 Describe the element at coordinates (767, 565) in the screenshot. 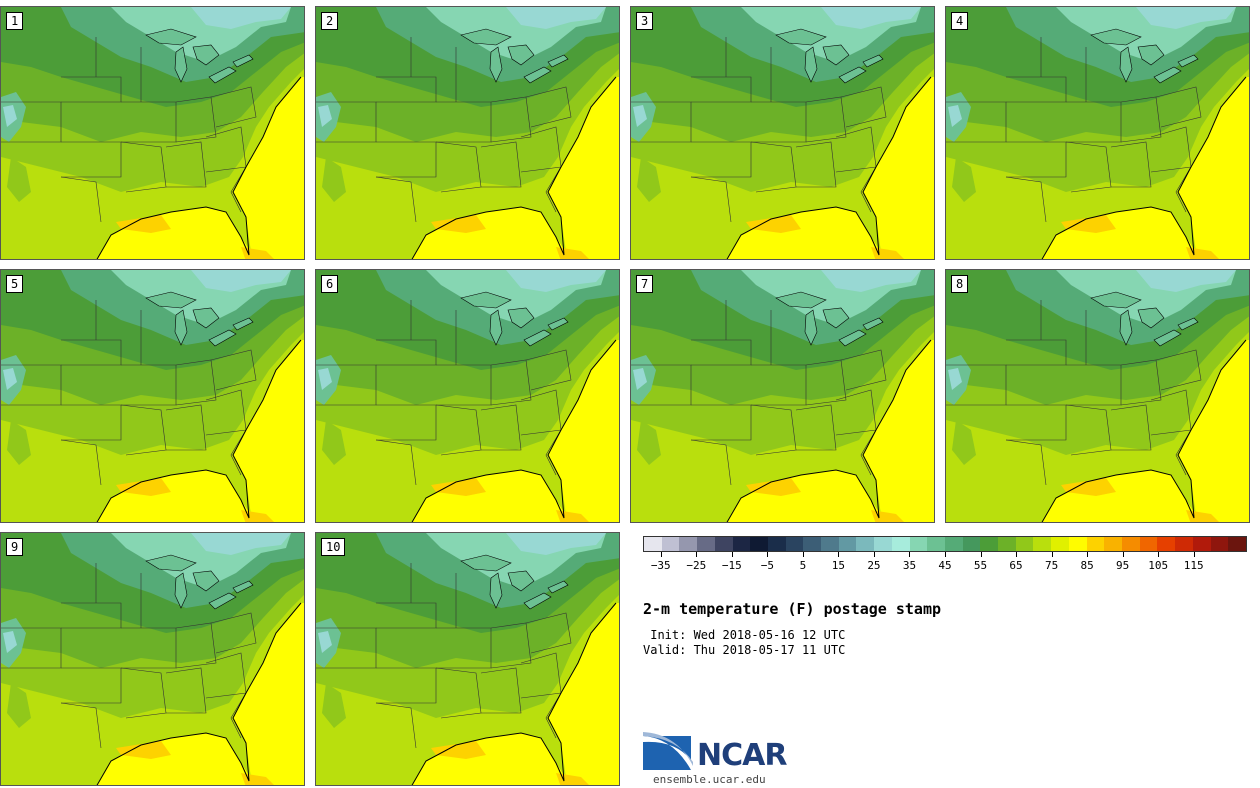

I see `colorbar-tick-label: −5` at that location.